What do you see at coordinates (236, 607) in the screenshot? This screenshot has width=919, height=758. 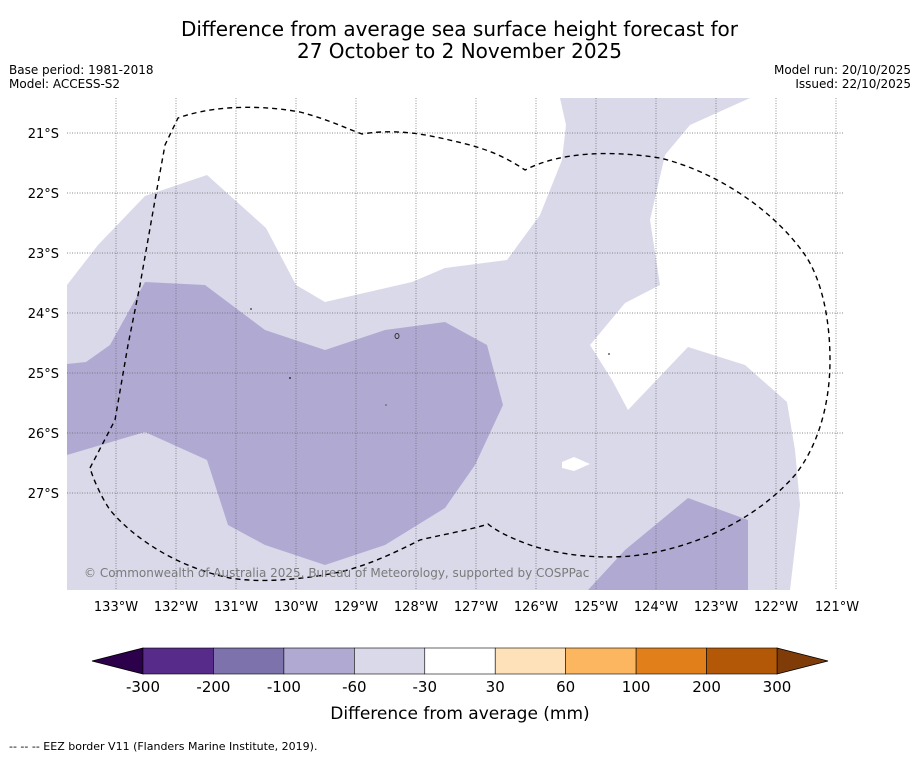 I see `lon-tick-label: 131°W` at bounding box center [236, 607].